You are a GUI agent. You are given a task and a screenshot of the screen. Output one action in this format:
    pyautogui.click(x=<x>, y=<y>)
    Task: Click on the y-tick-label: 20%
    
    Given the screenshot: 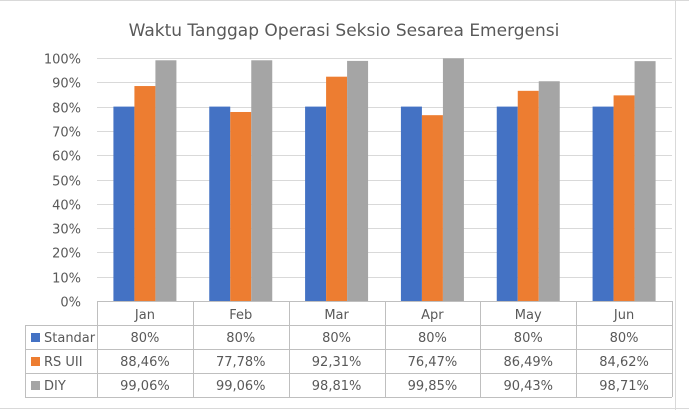 What is the action you would take?
    pyautogui.click(x=66, y=254)
    